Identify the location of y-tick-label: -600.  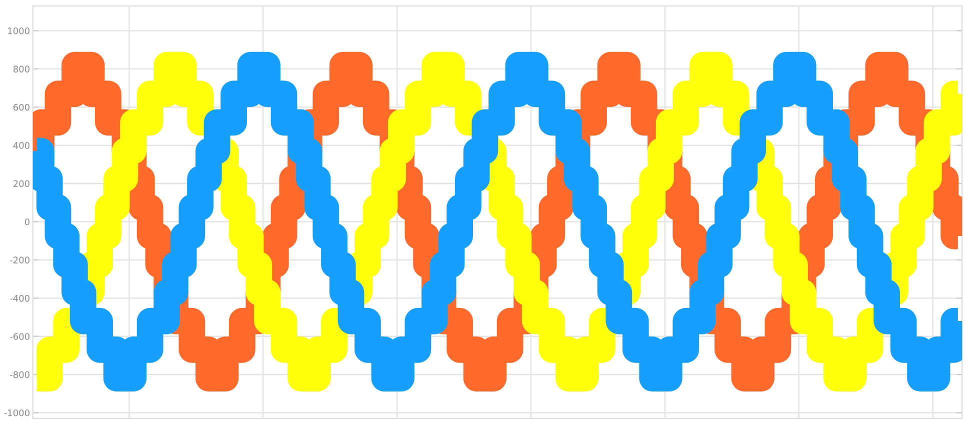
(20, 336).